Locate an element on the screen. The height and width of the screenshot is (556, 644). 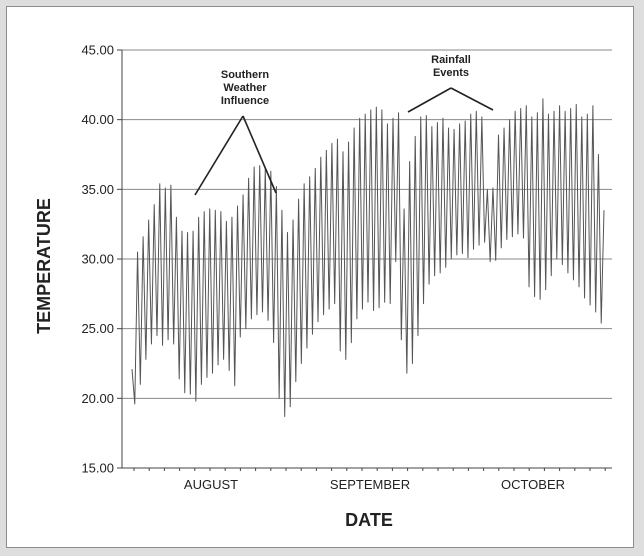
y-tick-label: 45.00 is located at coordinates (97, 50).